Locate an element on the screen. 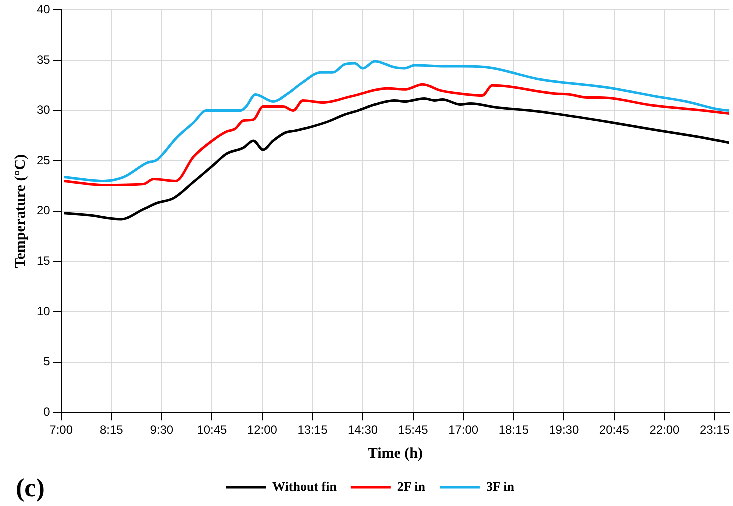 This screenshot has width=733, height=506. y-tick-label: 0 is located at coordinates (47, 411).